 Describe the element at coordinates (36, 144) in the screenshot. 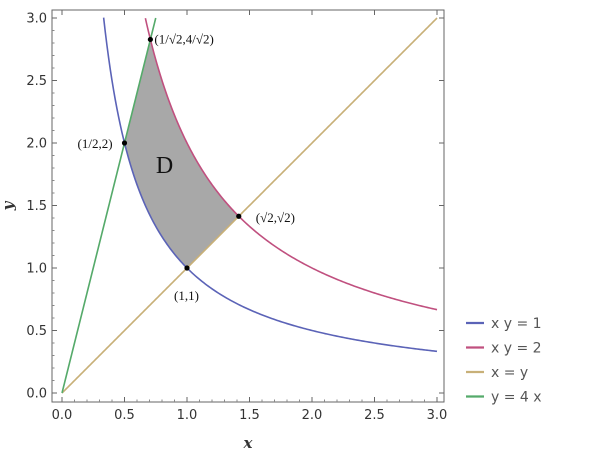

I see `y-tick-label: 2.0` at that location.